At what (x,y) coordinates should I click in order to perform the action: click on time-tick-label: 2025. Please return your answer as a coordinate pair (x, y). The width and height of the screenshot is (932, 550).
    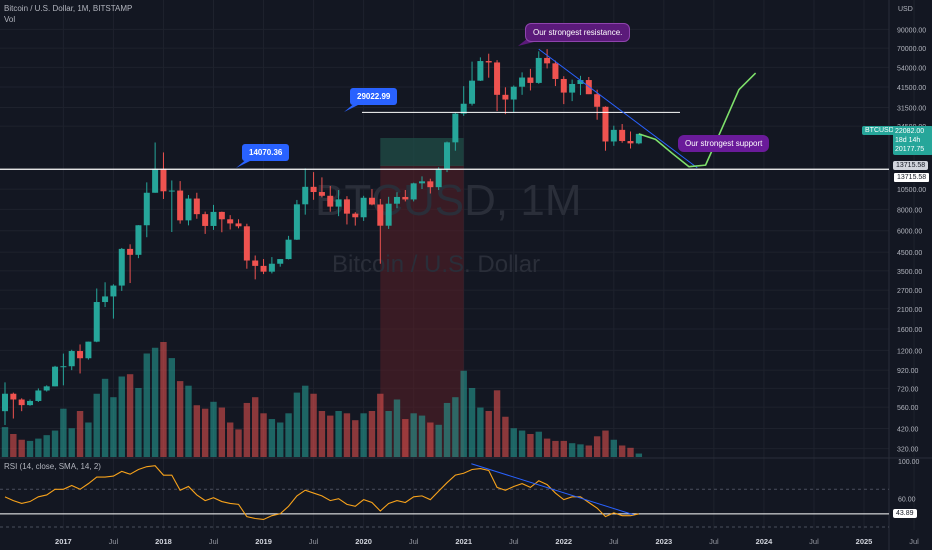
    Looking at the image, I should click on (864, 541).